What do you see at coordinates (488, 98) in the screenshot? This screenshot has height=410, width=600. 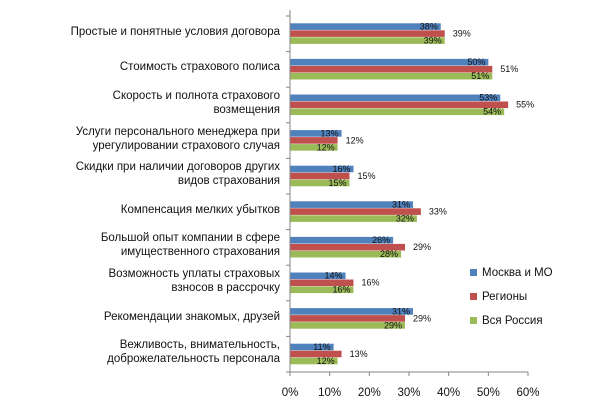 I see `data-label: 53%` at bounding box center [488, 98].